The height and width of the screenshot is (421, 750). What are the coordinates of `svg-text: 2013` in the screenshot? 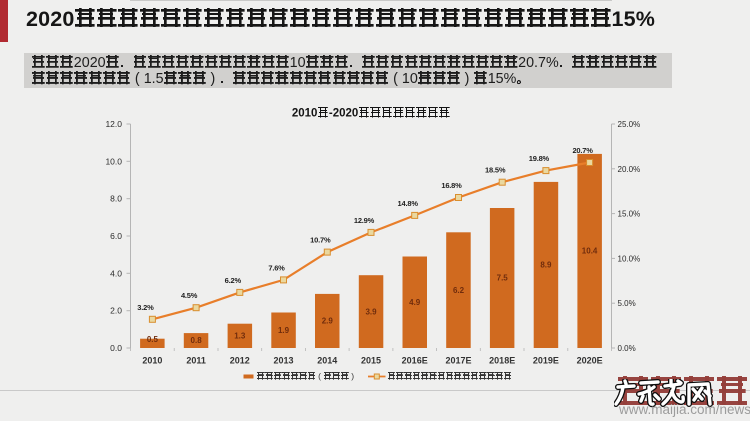 It's located at (283, 361).